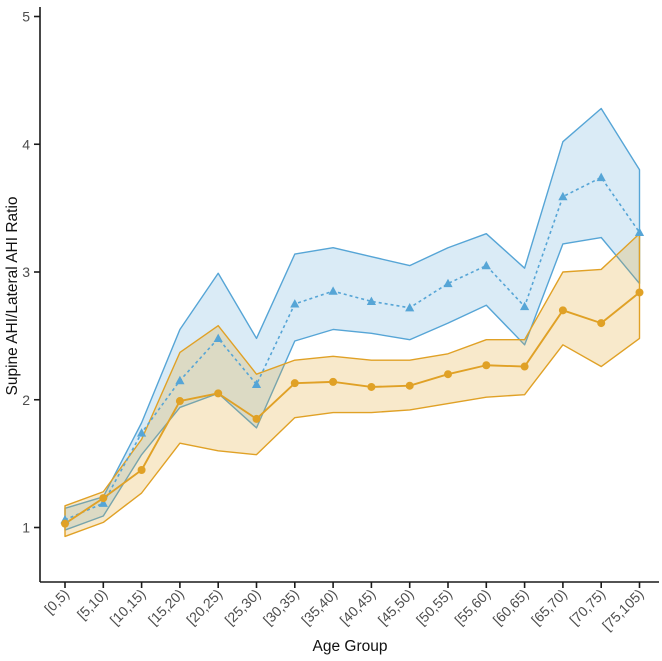 This screenshot has height=661, width=662. Describe the element at coordinates (350, 646) in the screenshot. I see `x-axis-title: Age Group` at that location.